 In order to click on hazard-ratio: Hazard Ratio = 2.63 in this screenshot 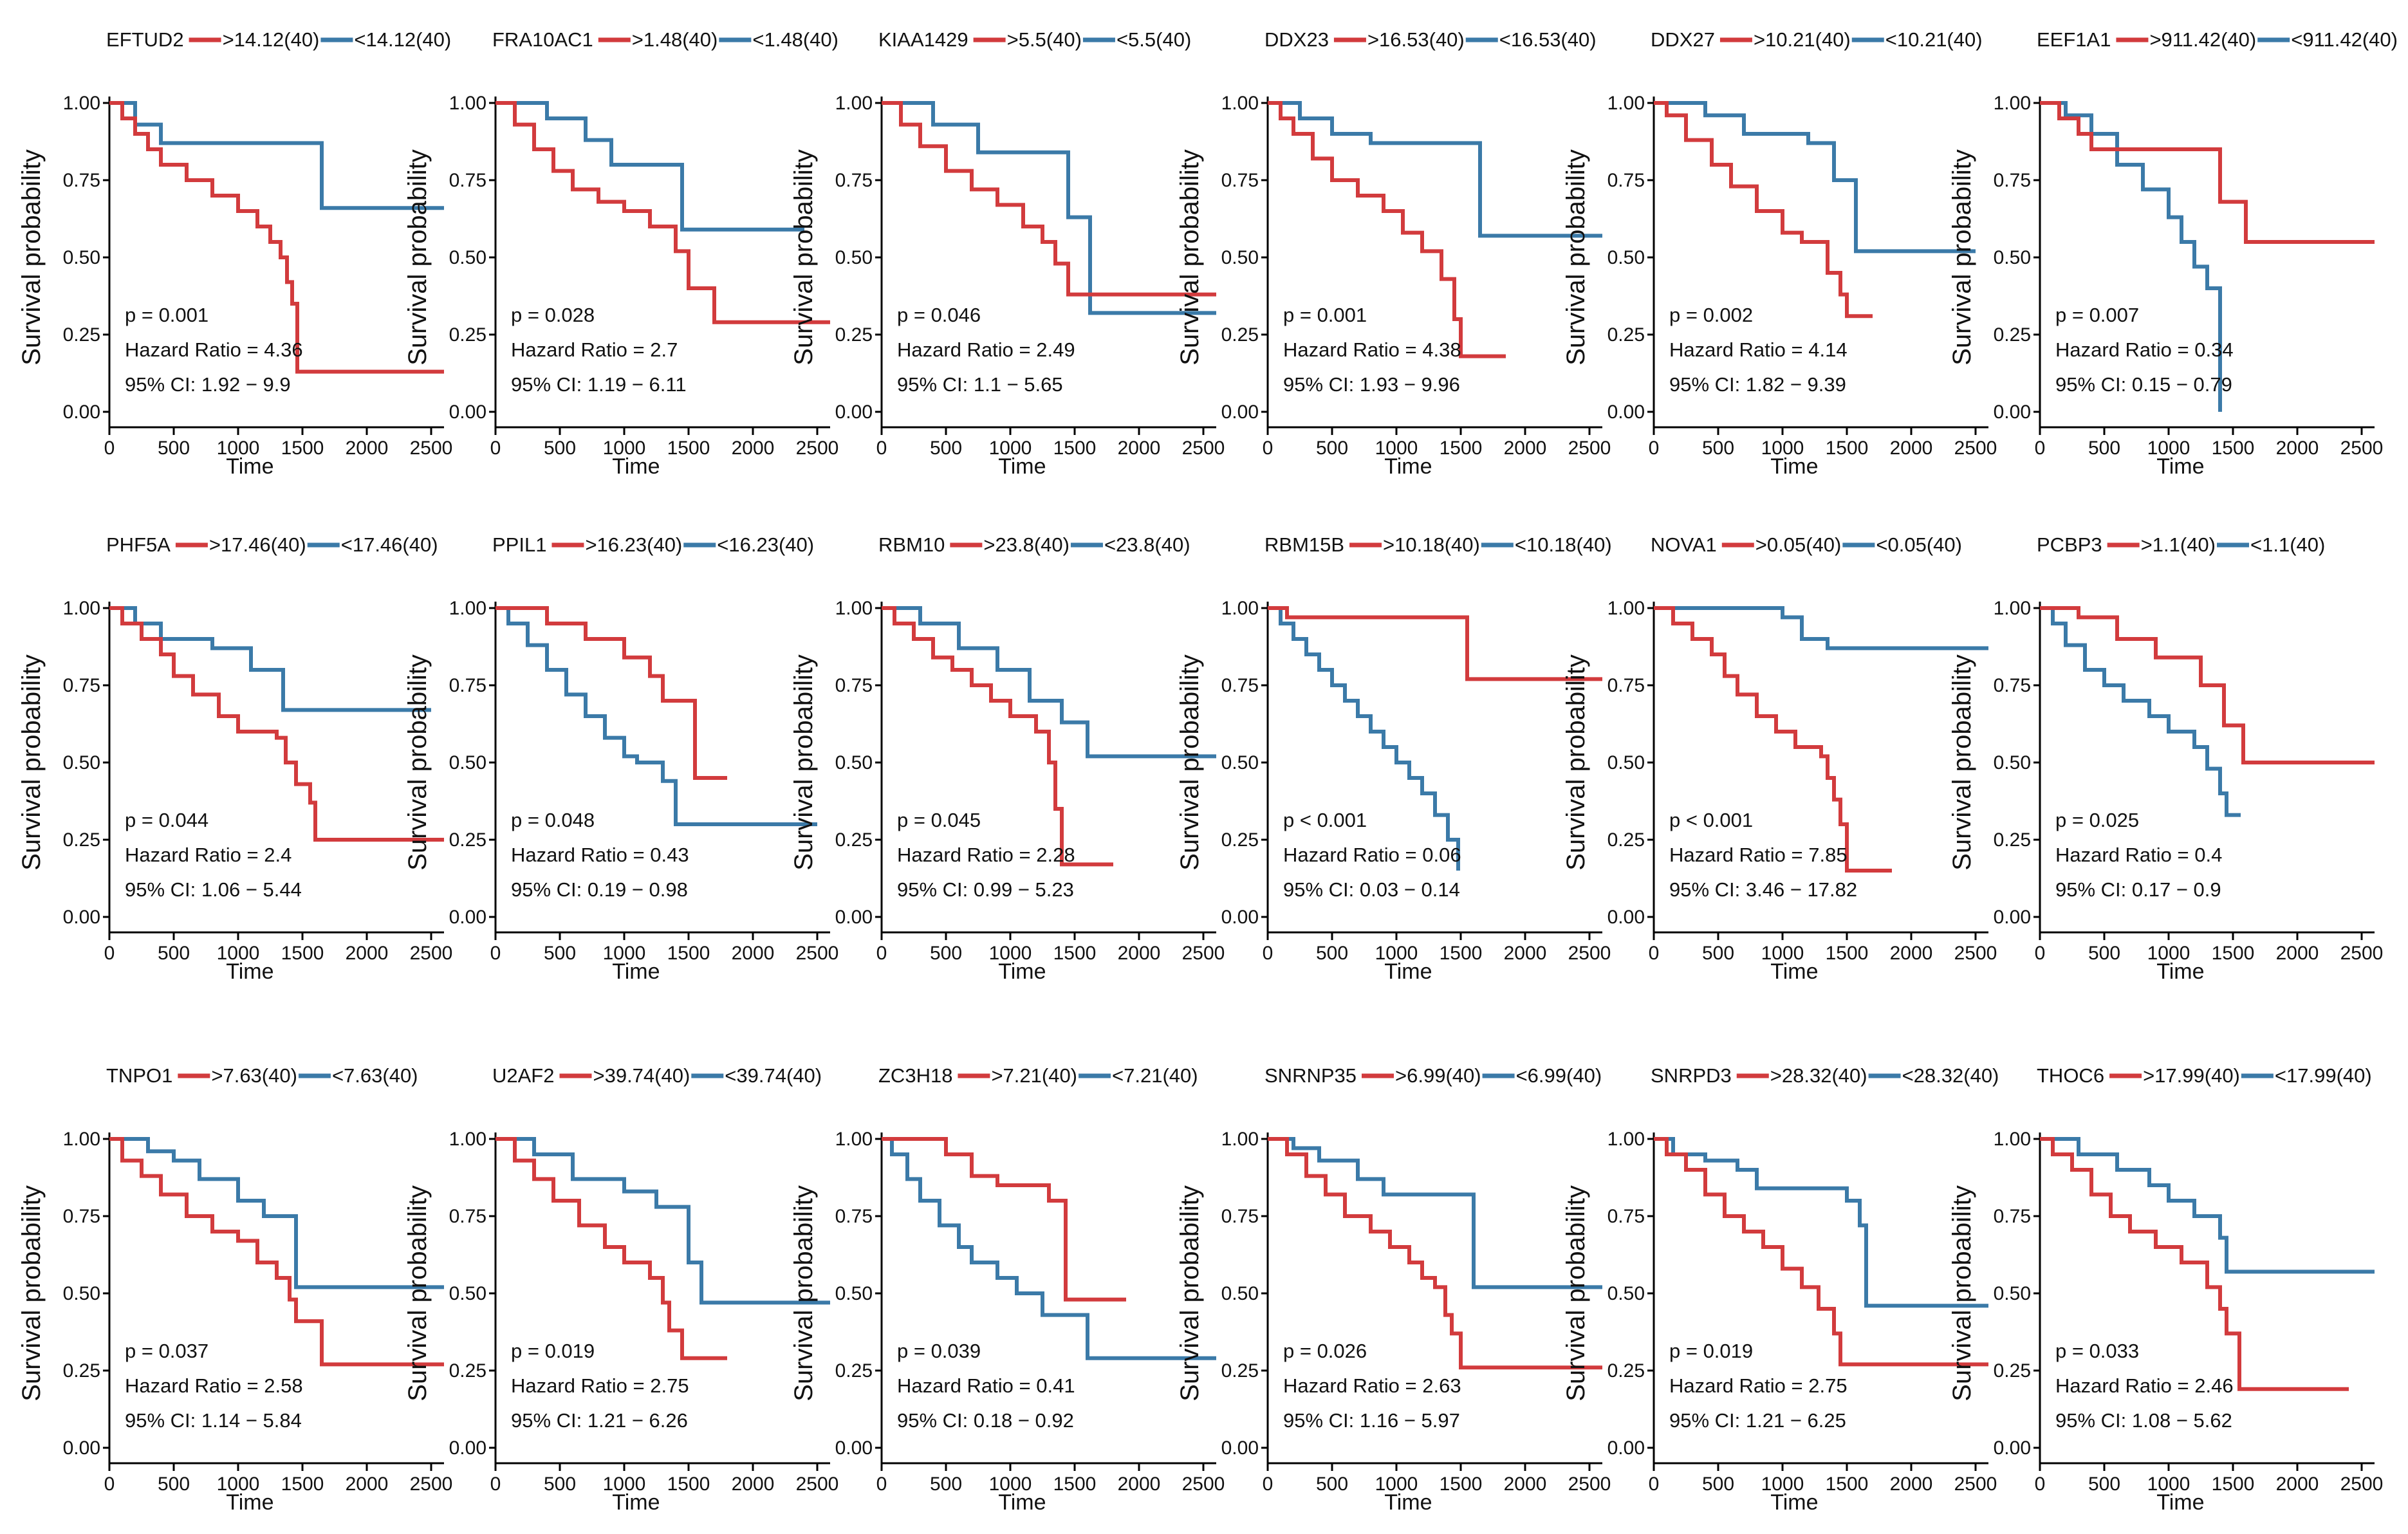, I will do `click(1372, 1385)`.